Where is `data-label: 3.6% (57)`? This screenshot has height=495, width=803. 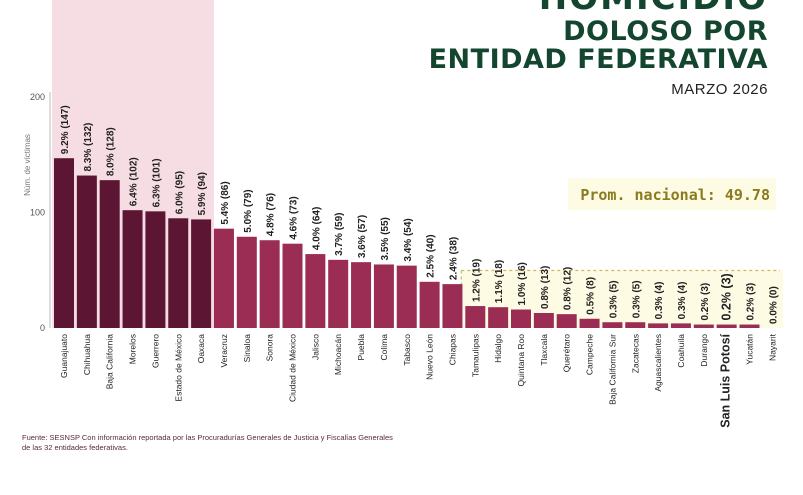 data-label: 3.6% (57) is located at coordinates (362, 236).